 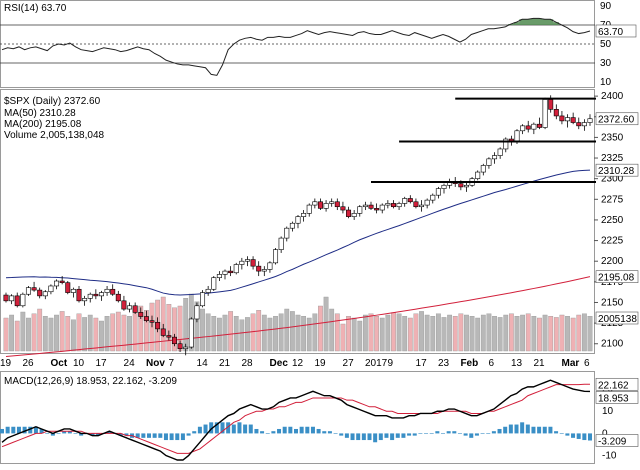 I want to click on rsi-last-box, so click(x=616, y=31).